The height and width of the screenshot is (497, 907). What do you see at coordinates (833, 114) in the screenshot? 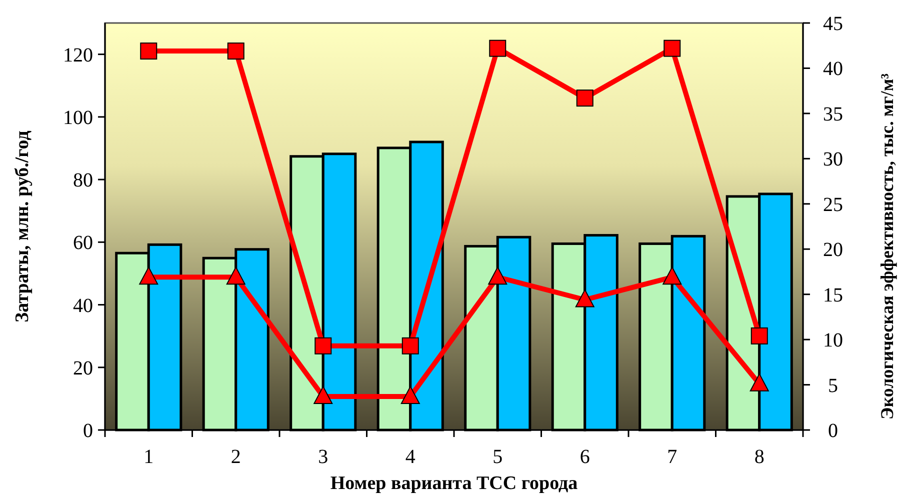
I see `y2-tick-label: 35` at bounding box center [833, 114].